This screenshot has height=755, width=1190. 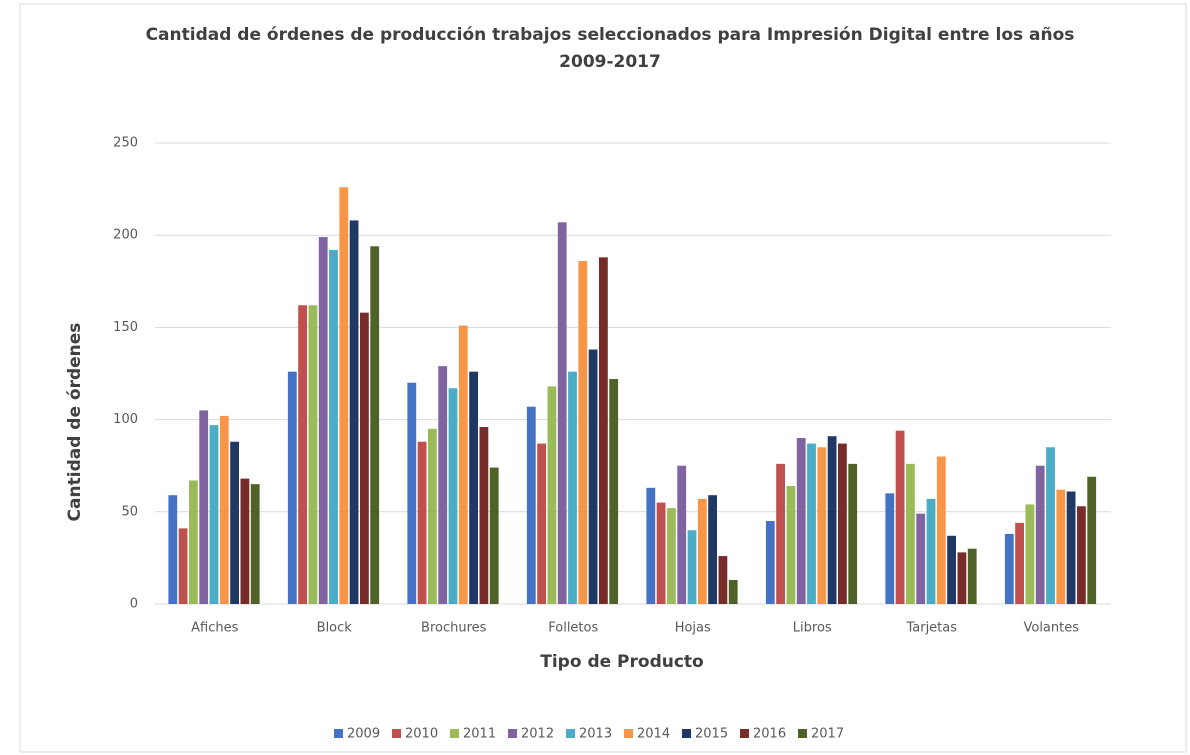 What do you see at coordinates (134, 604) in the screenshot?
I see `y-tick-label: 0` at bounding box center [134, 604].